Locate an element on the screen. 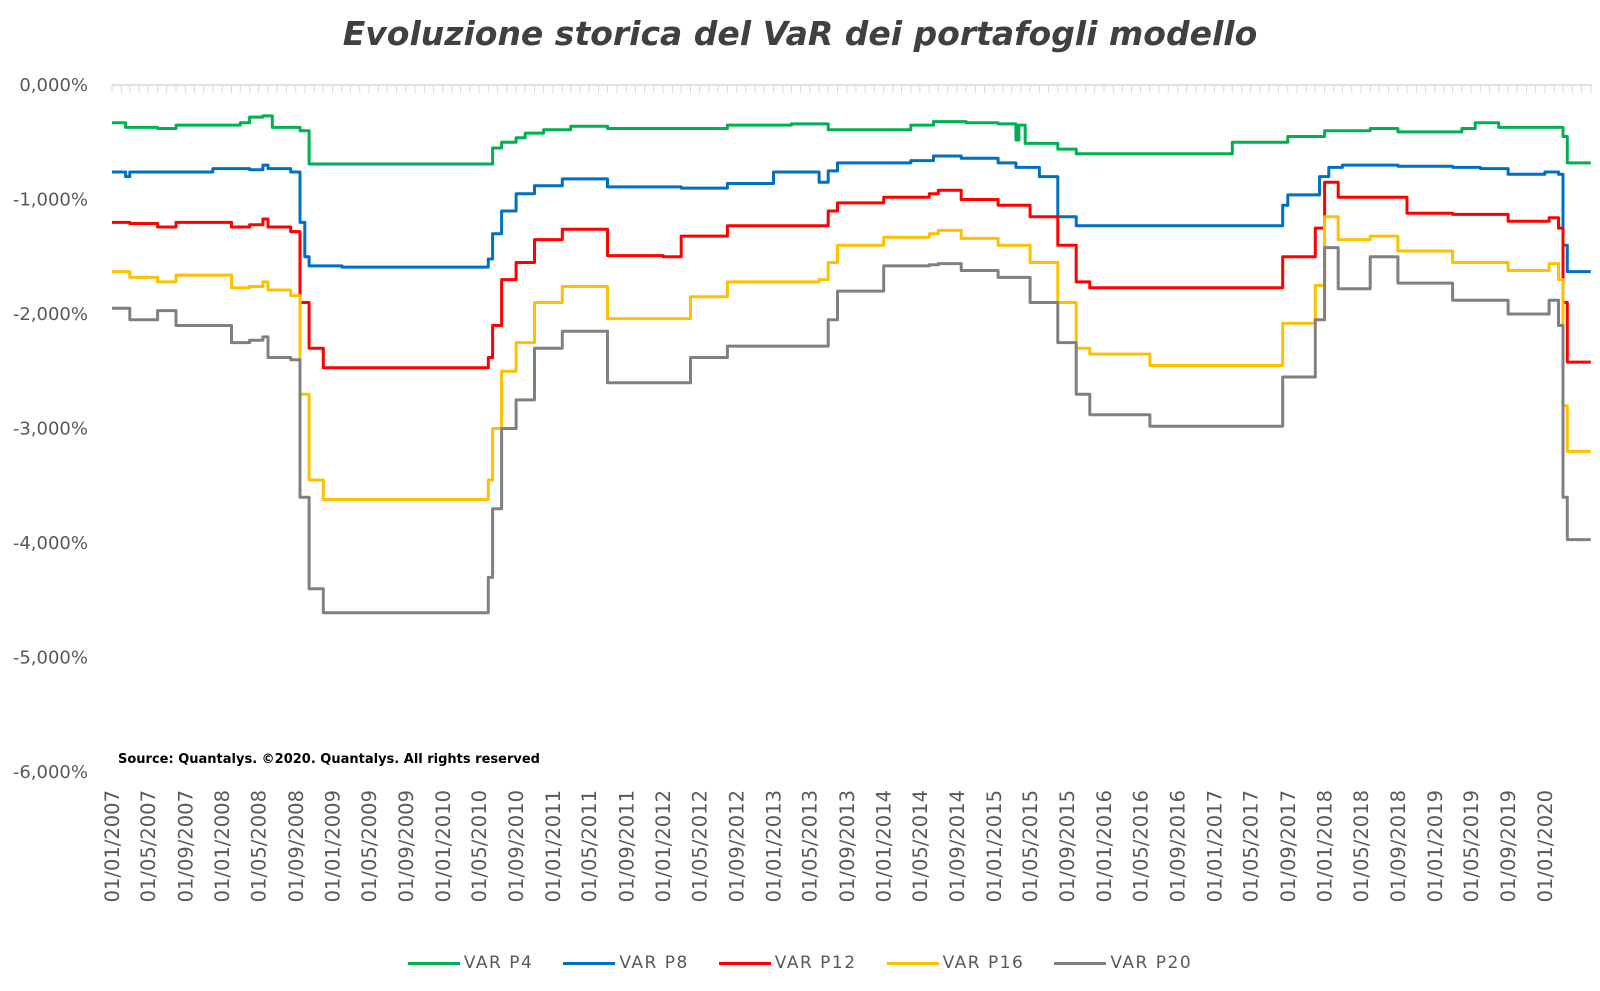 This screenshot has height=991, width=1600. x-tick-label: 01/09/2009 is located at coordinates (406, 846).